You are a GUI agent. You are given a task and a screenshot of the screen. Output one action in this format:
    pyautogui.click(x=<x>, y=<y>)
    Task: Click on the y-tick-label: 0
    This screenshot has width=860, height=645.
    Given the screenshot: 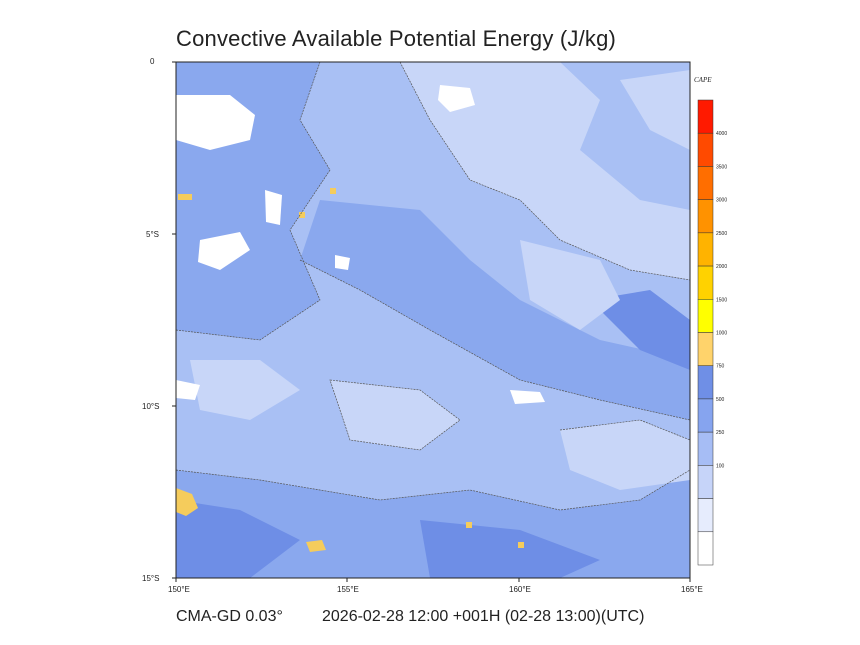 What is the action you would take?
    pyautogui.click(x=152, y=61)
    